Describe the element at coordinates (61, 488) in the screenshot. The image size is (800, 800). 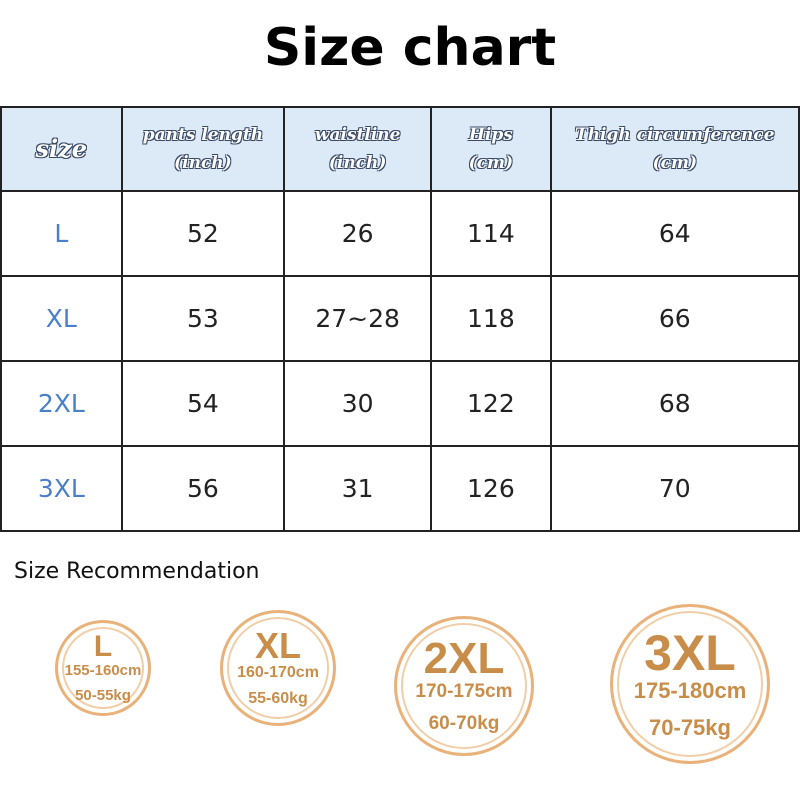
I see `size-cell: 3XL` at that location.